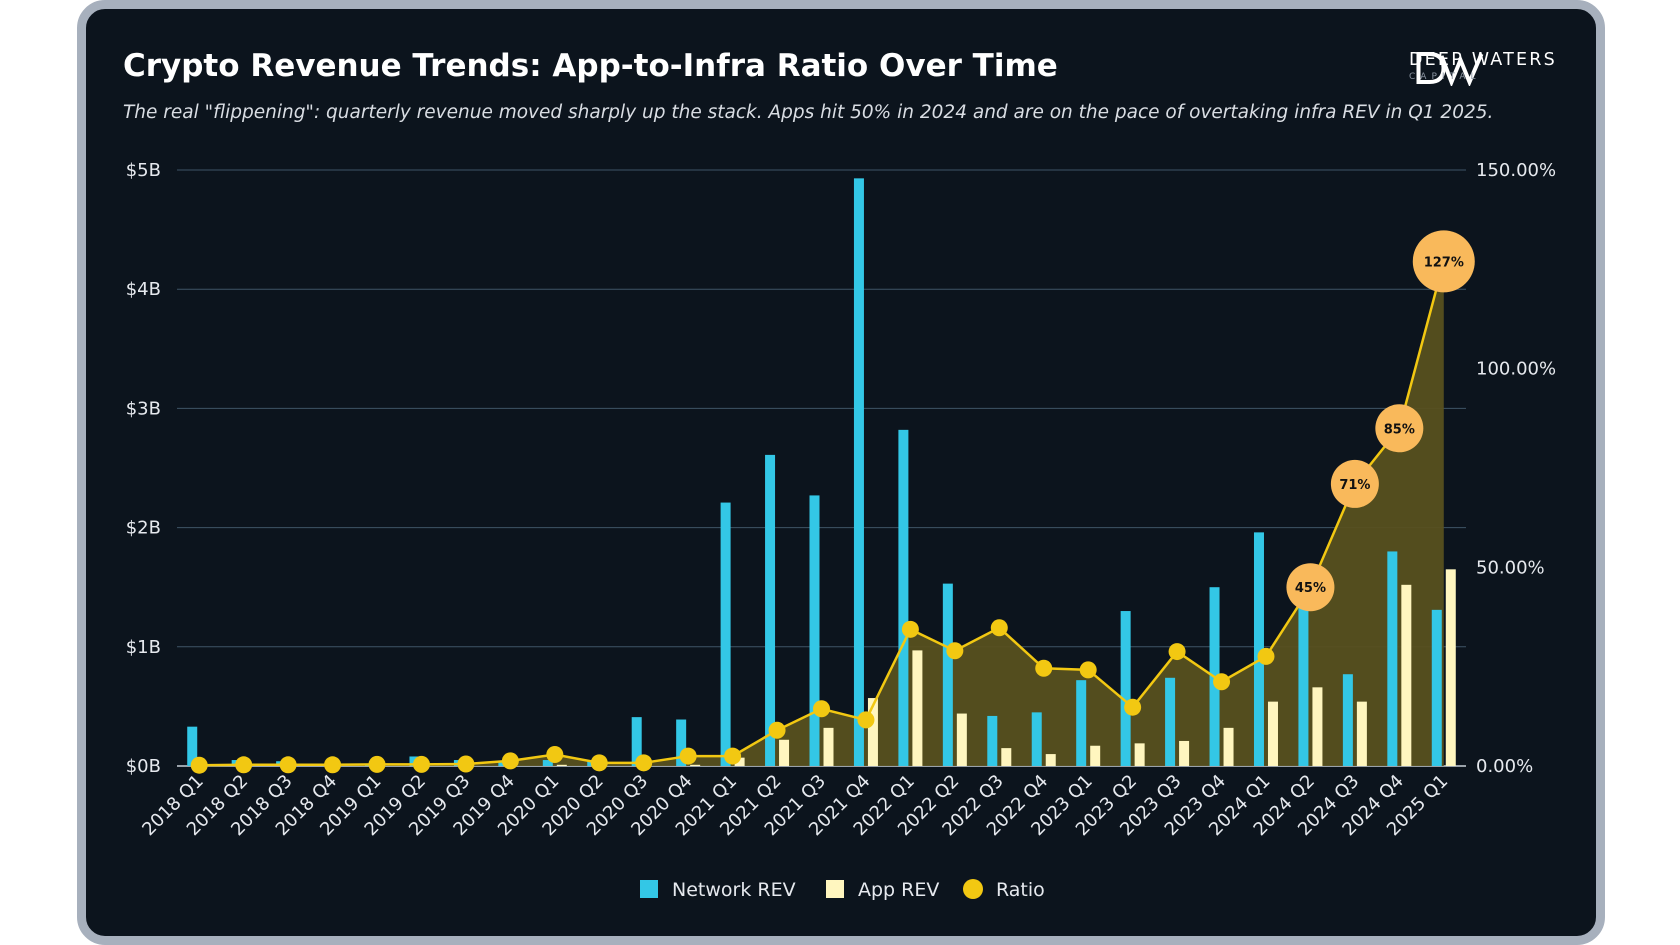 Image resolution: width=1680 pixels, height=945 pixels. What do you see at coordinates (143, 408) in the screenshot?
I see `y-left-tick-label: $3B` at bounding box center [143, 408].